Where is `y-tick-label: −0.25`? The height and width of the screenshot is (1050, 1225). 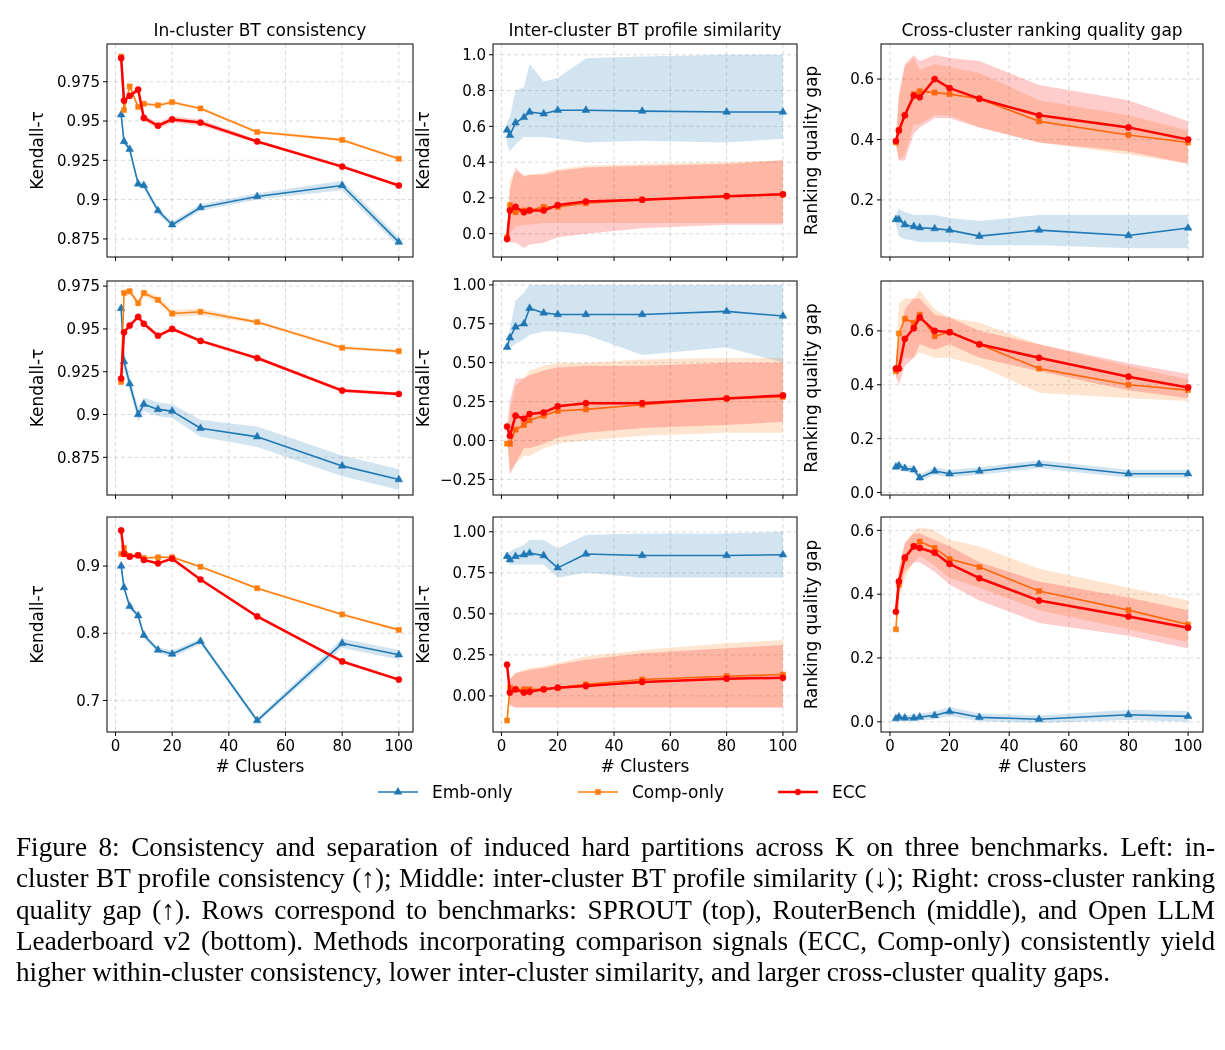
y-tick-label: −0.25 is located at coordinates (463, 479).